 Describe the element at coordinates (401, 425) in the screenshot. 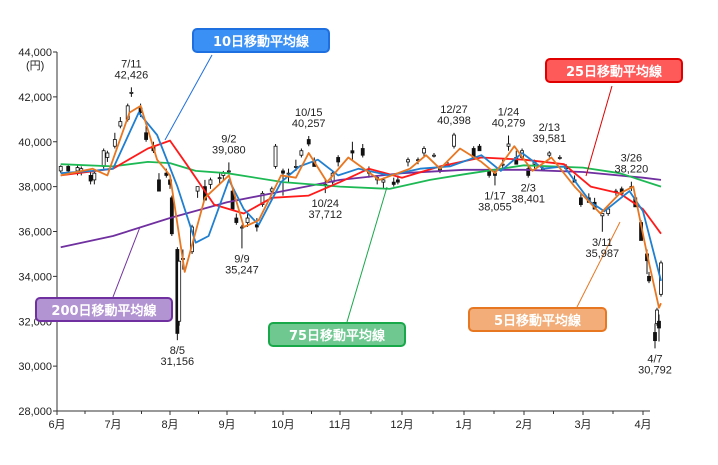

I see `x-tick-label: 12月` at that location.